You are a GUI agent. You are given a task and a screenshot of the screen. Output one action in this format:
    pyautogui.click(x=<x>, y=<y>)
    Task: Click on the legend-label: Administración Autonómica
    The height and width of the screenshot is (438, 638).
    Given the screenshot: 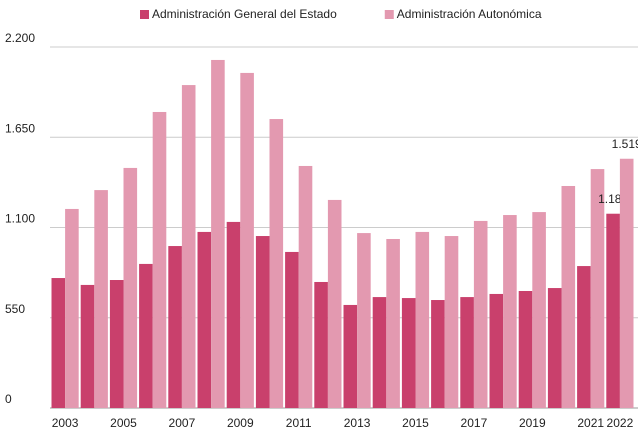 What is the action you would take?
    pyautogui.click(x=469, y=14)
    